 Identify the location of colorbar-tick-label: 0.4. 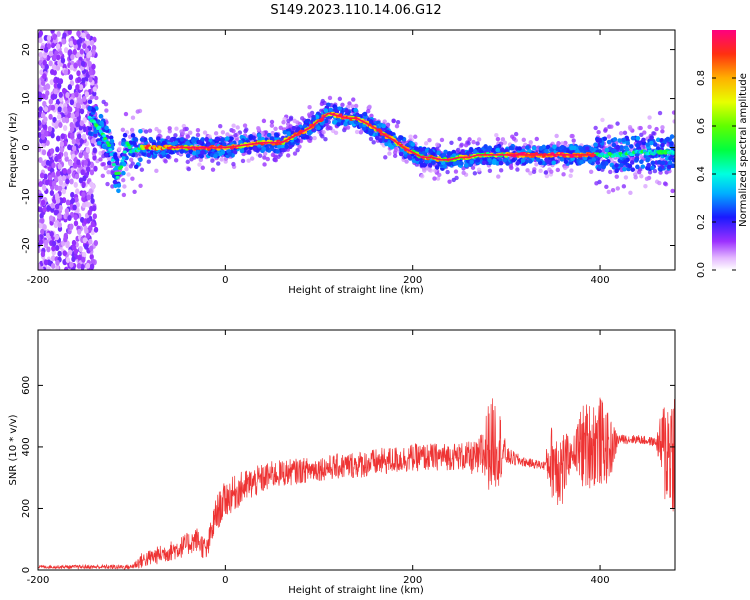
(701, 174).